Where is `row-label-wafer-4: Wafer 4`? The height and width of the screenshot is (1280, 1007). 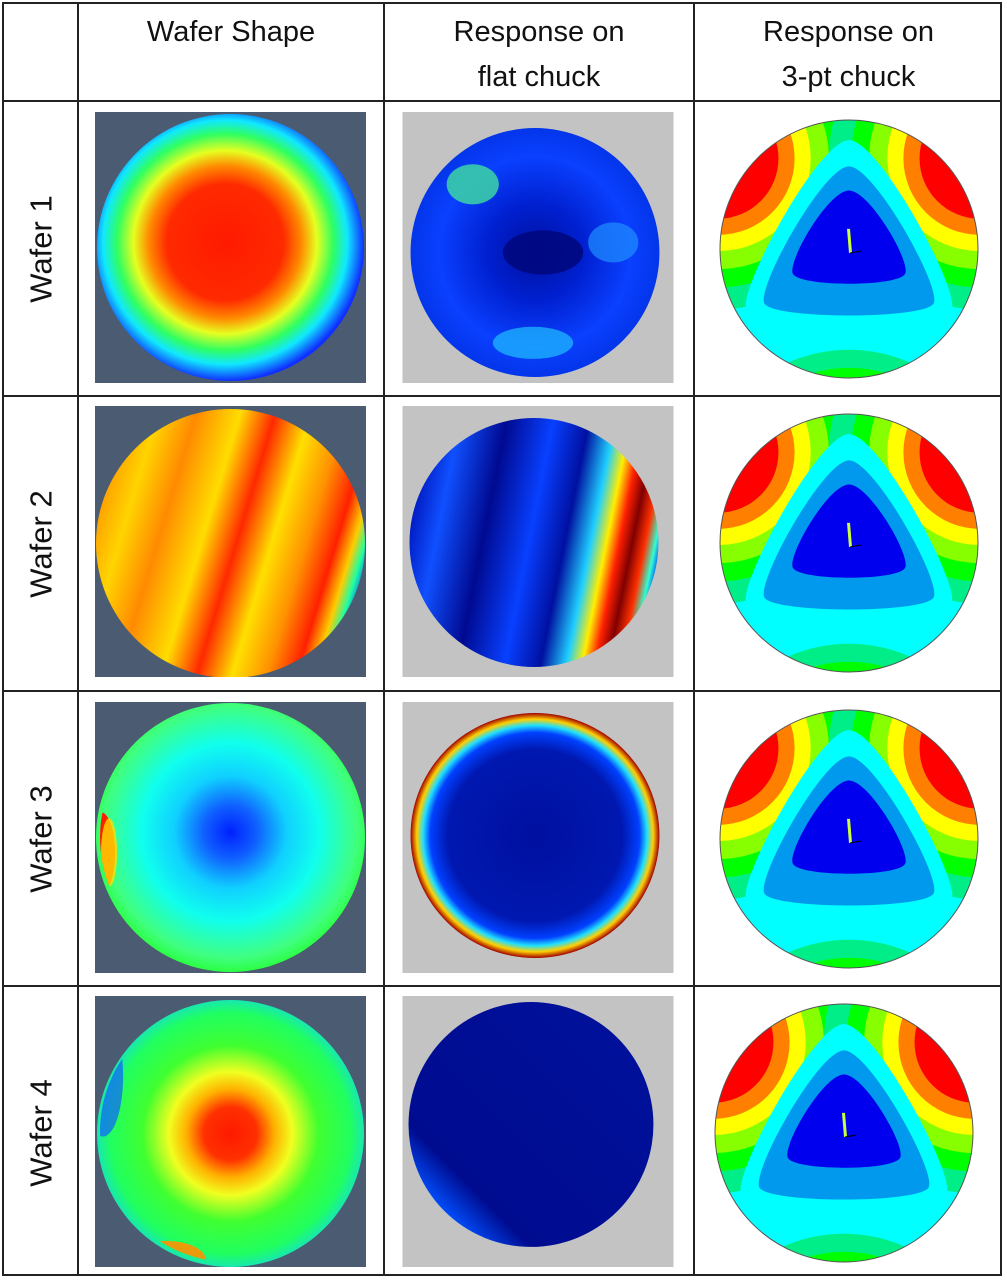
row-label-wafer-4: Wafer 4 is located at coordinates (41, 1132).